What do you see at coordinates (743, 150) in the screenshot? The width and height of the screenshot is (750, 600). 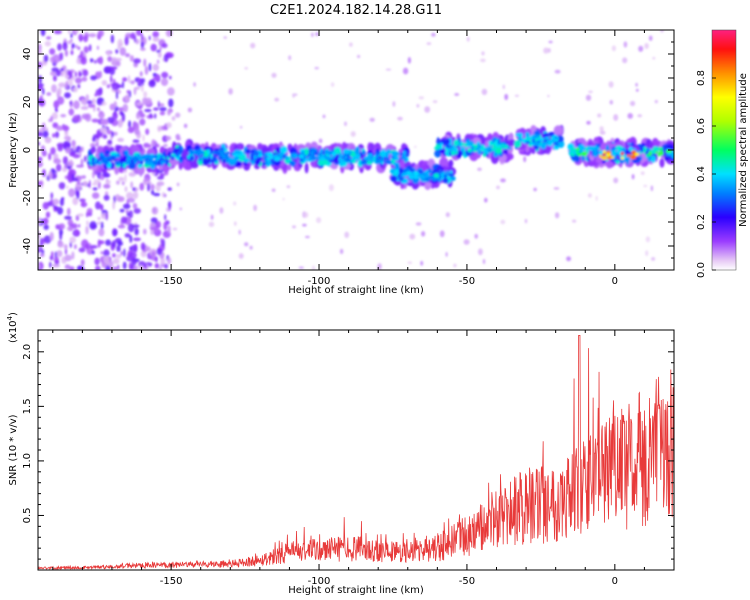 I see `colorbar-label: Normalized spectral amplitude` at bounding box center [743, 150].